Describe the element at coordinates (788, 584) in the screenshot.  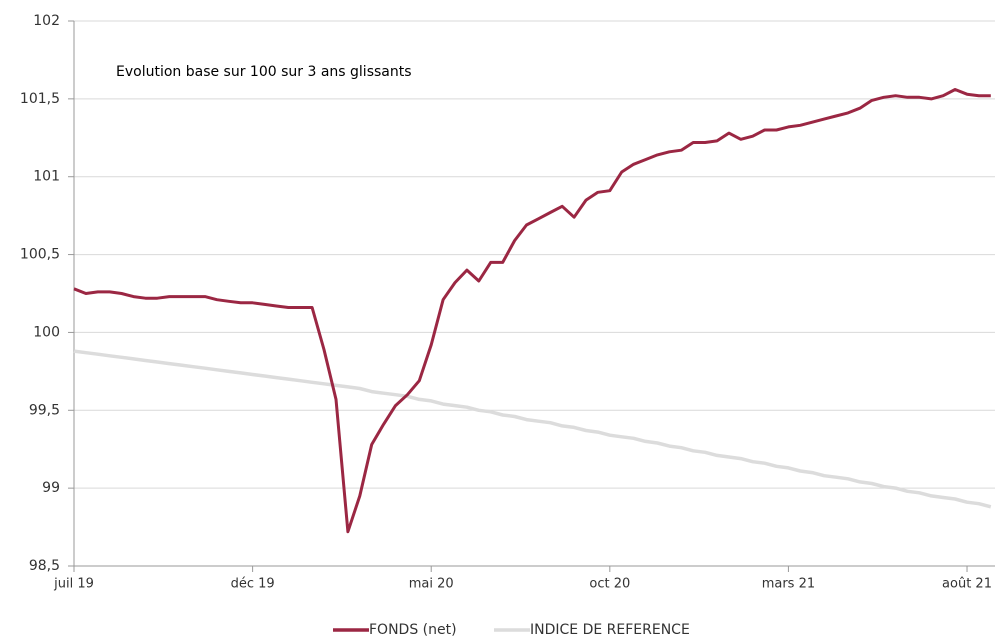
I see `x-tick-label: mars 21` at that location.